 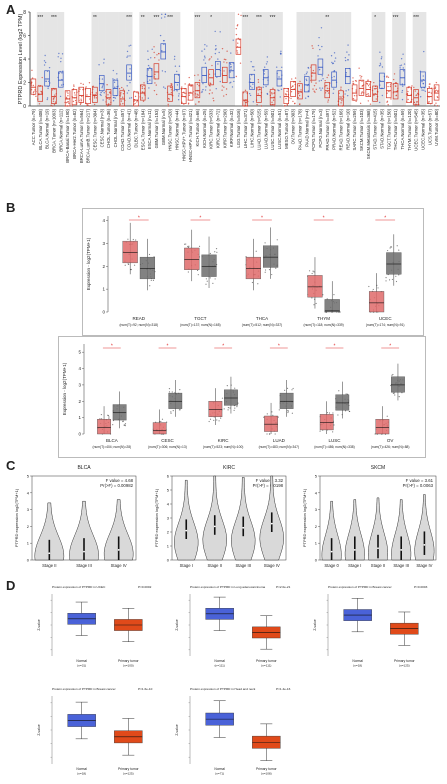 What do you see at coordinates (170, 129) in the screenshot?
I see `x-label-20: HNSC.Tumor (n=520)` at bounding box center [170, 129].